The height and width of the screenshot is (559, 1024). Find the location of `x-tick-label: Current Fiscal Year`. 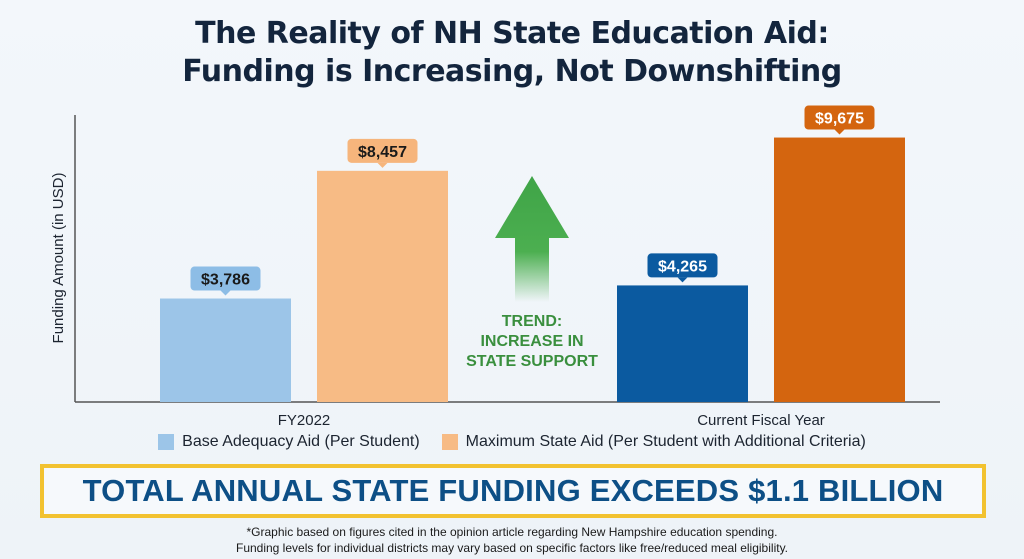

x-tick-label: Current Fiscal Year is located at coordinates (761, 420).